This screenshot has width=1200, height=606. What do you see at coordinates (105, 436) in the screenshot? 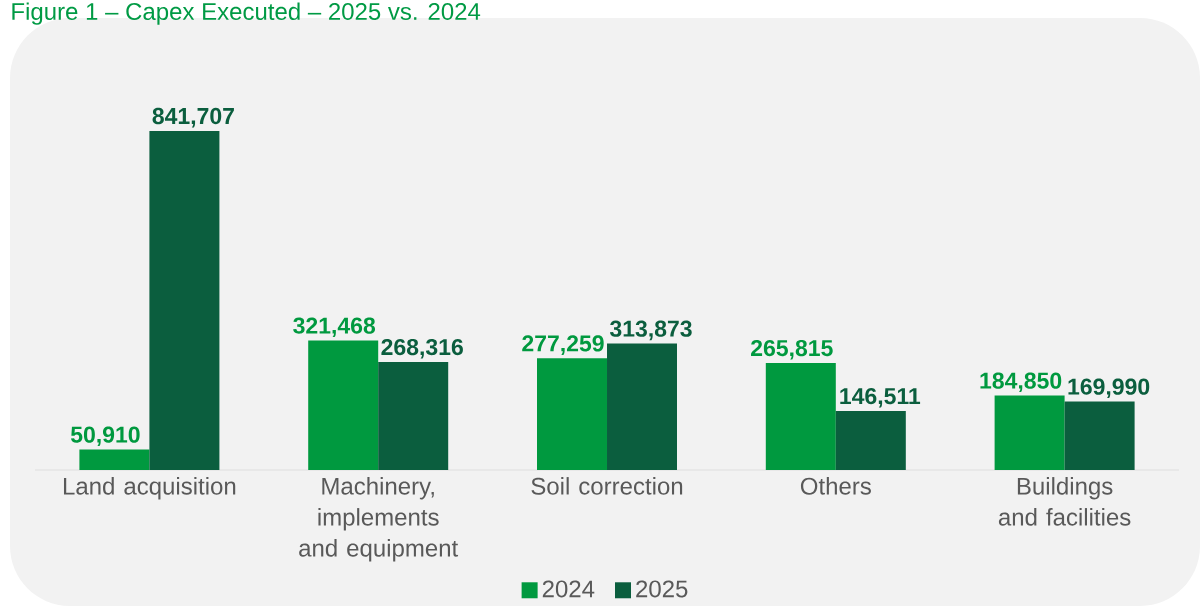
I see `data-label: 50,910` at bounding box center [105, 436].